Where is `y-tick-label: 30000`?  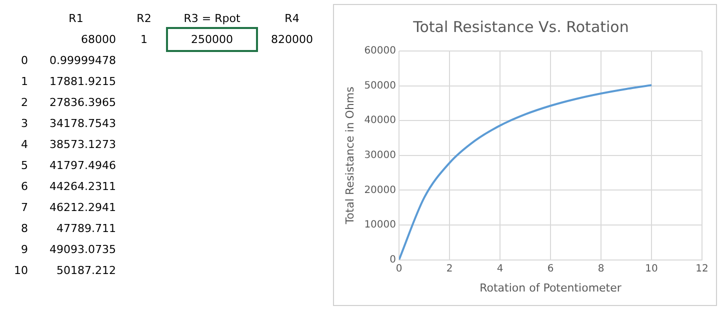
y-tick-label: 30000 is located at coordinates (380, 155).